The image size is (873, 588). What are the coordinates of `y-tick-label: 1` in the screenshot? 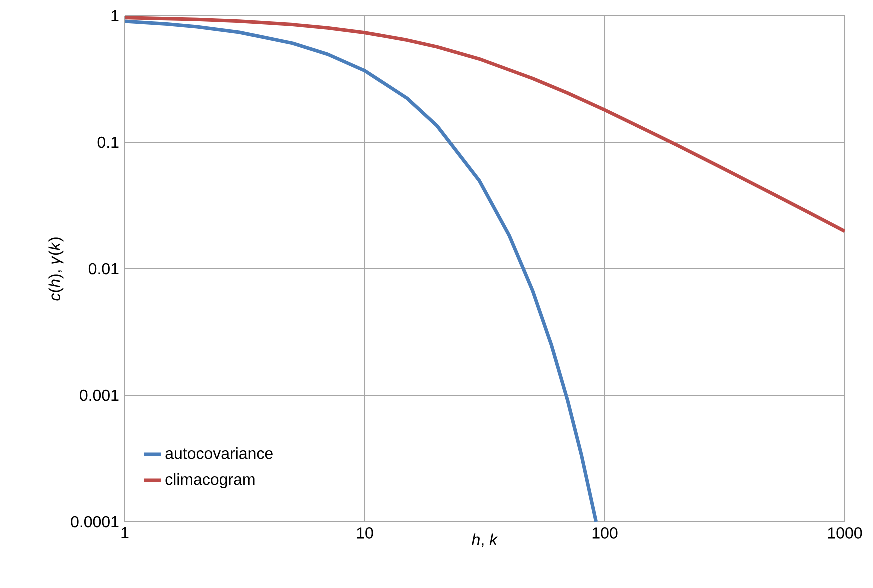 It's located at (115, 16).